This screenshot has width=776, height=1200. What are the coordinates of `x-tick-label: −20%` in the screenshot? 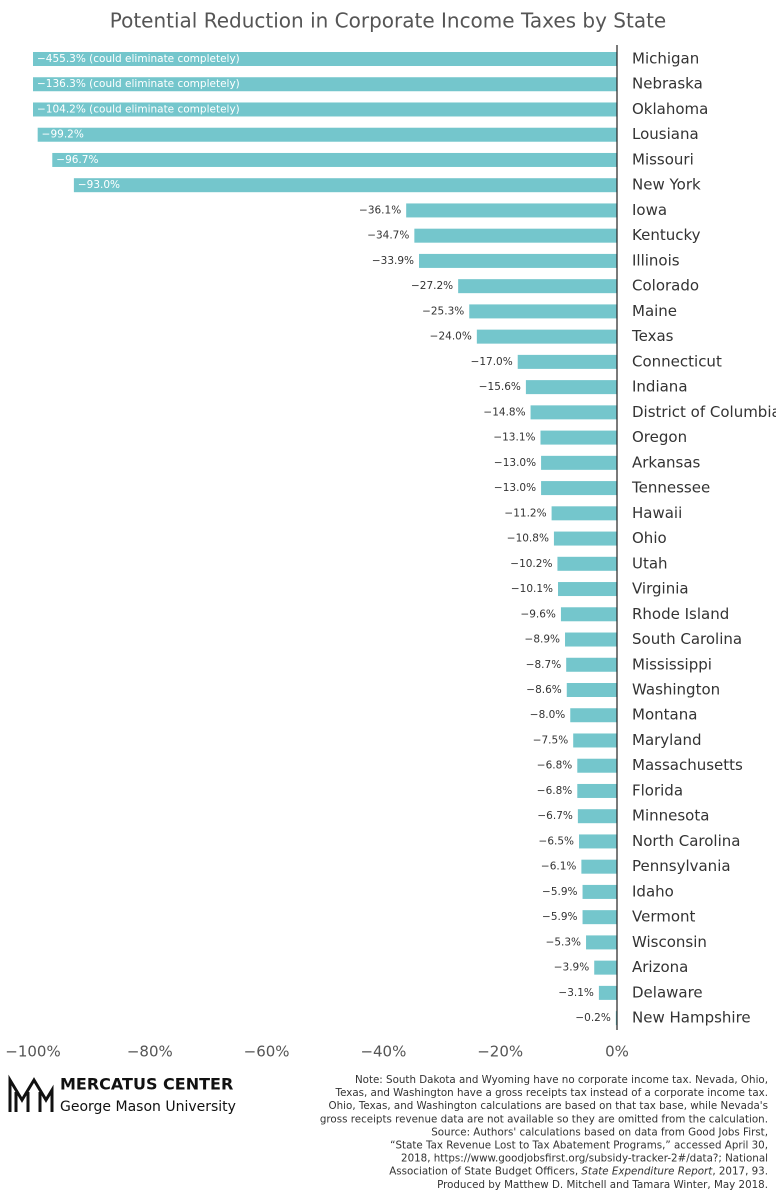 It's located at (500, 1052).